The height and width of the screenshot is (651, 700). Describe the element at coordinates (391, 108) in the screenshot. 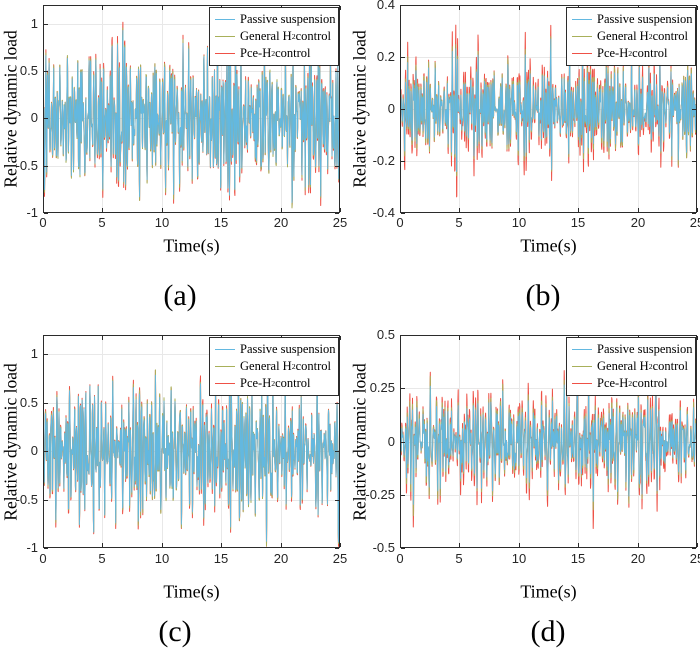

I see `ytick-label: 0` at that location.